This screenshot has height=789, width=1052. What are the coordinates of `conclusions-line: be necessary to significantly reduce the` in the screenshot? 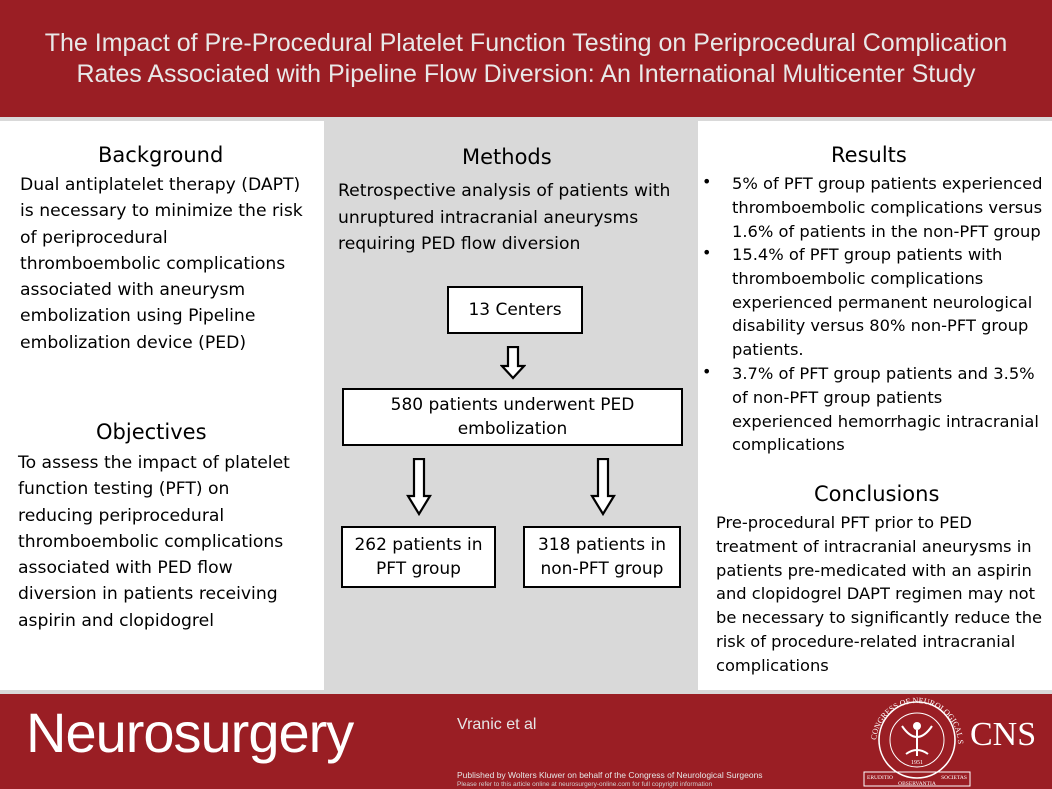 It's located at (879, 618).